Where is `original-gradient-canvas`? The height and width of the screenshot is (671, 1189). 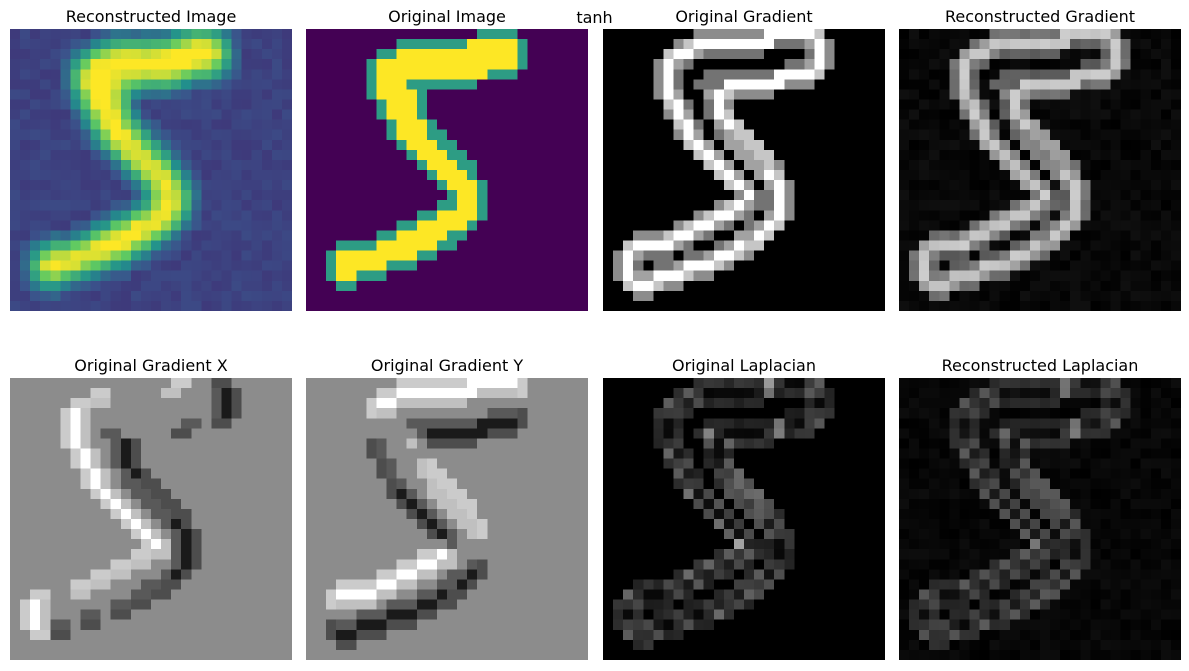 original-gradient-canvas is located at coordinates (744, 170).